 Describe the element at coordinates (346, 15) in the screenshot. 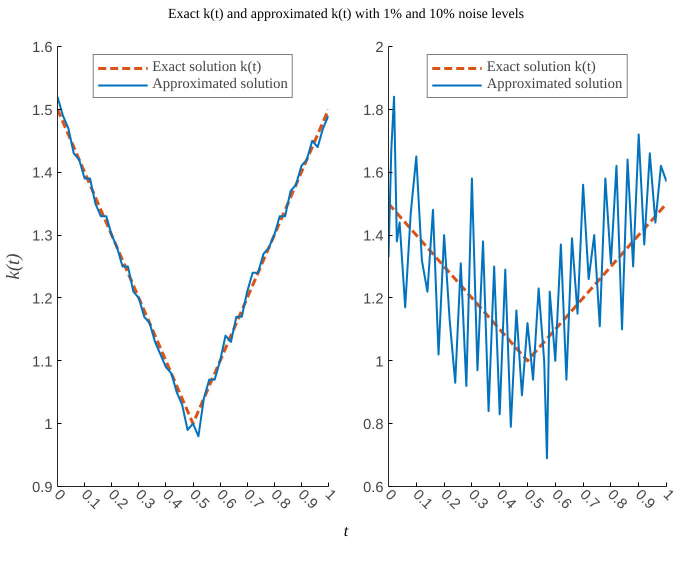

I see `chart-title: Exact k(t) and approximated k(t) with 1% and 10% noise levels` at that location.